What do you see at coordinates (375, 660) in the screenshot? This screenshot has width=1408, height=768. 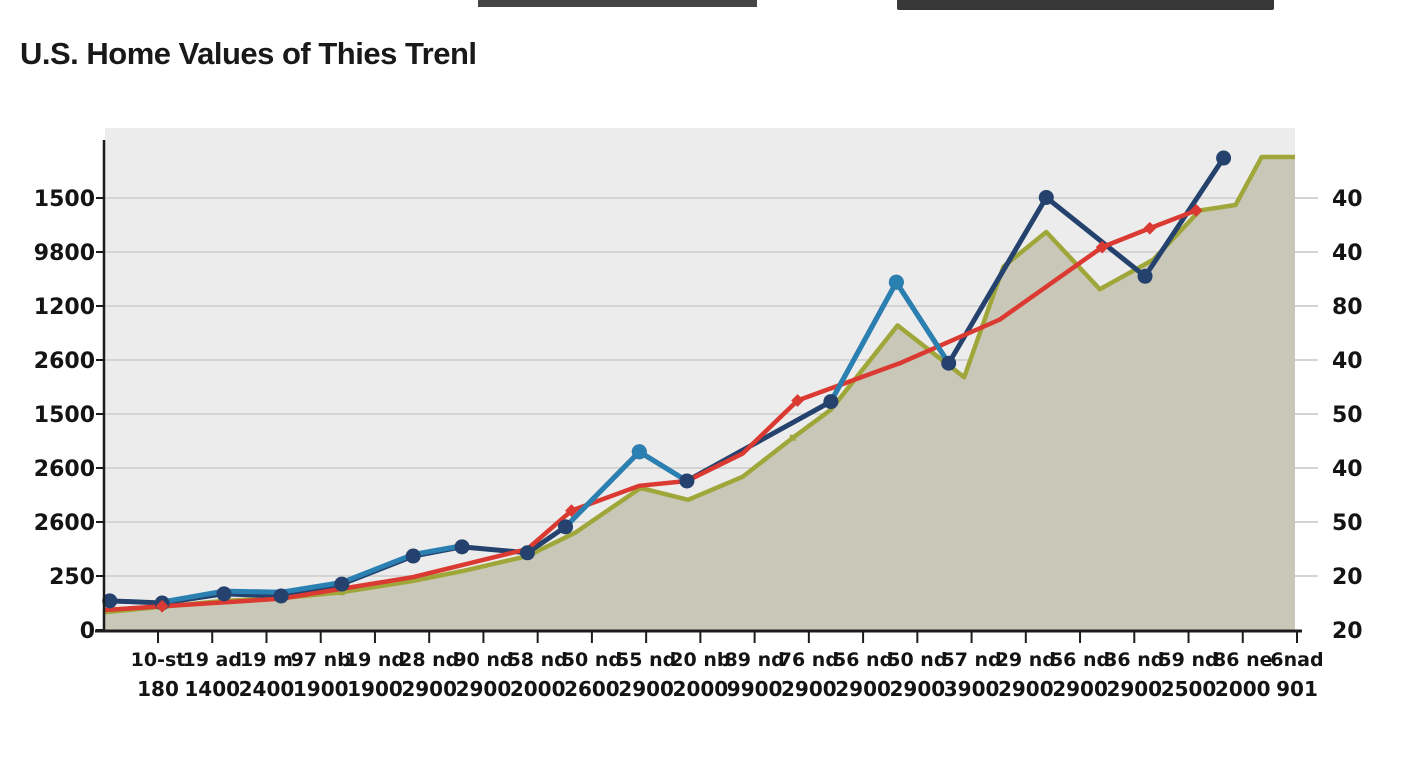 I see `x-axis-label-row1: 19 nd` at bounding box center [375, 660].